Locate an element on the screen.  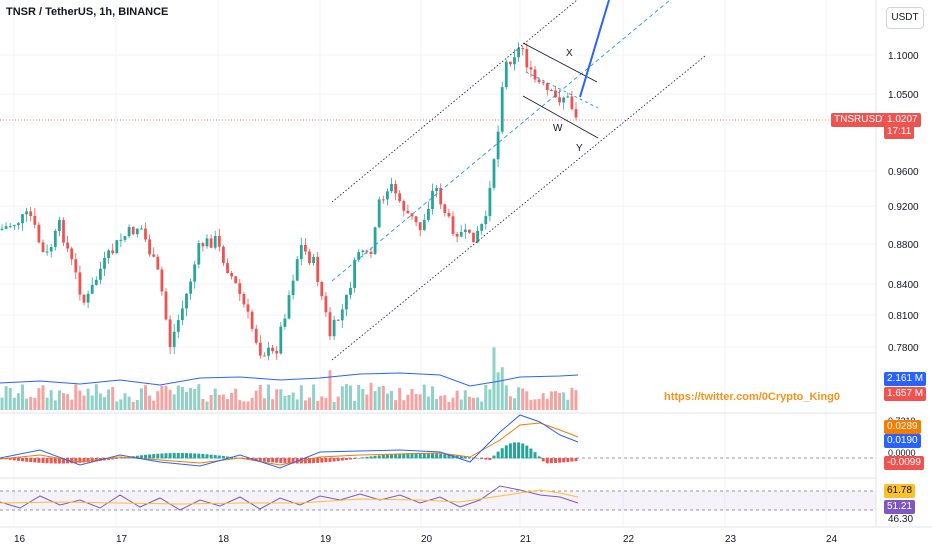
price-tick-7: 0.8100 is located at coordinates (903, 316).